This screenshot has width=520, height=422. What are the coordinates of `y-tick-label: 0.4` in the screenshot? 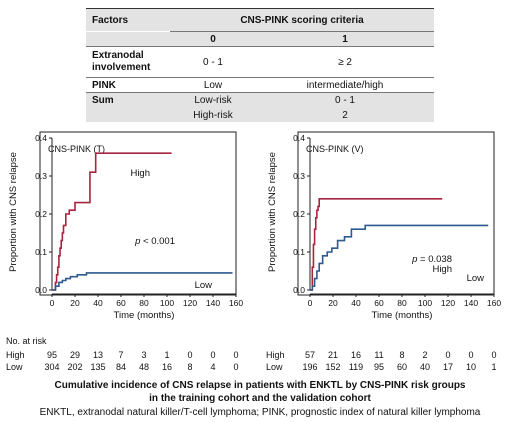 It's located at (299, 138).